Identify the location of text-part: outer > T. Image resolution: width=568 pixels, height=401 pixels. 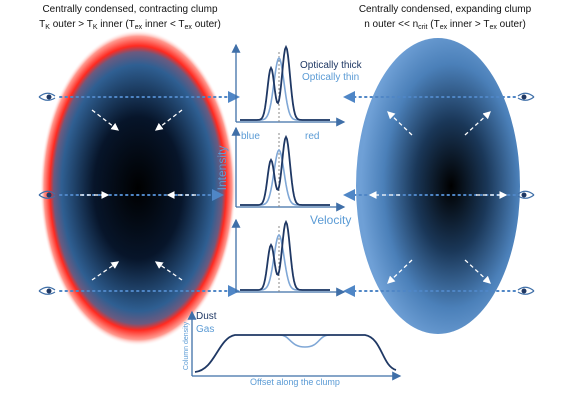
(71, 24).